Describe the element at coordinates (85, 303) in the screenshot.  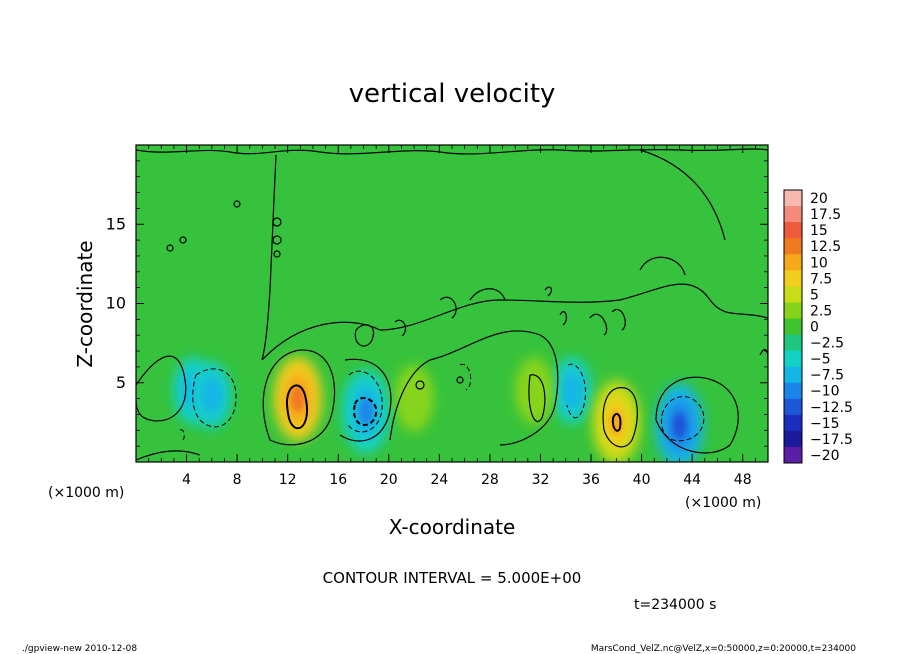
I see `y-axis-label: Z-coordinate` at that location.